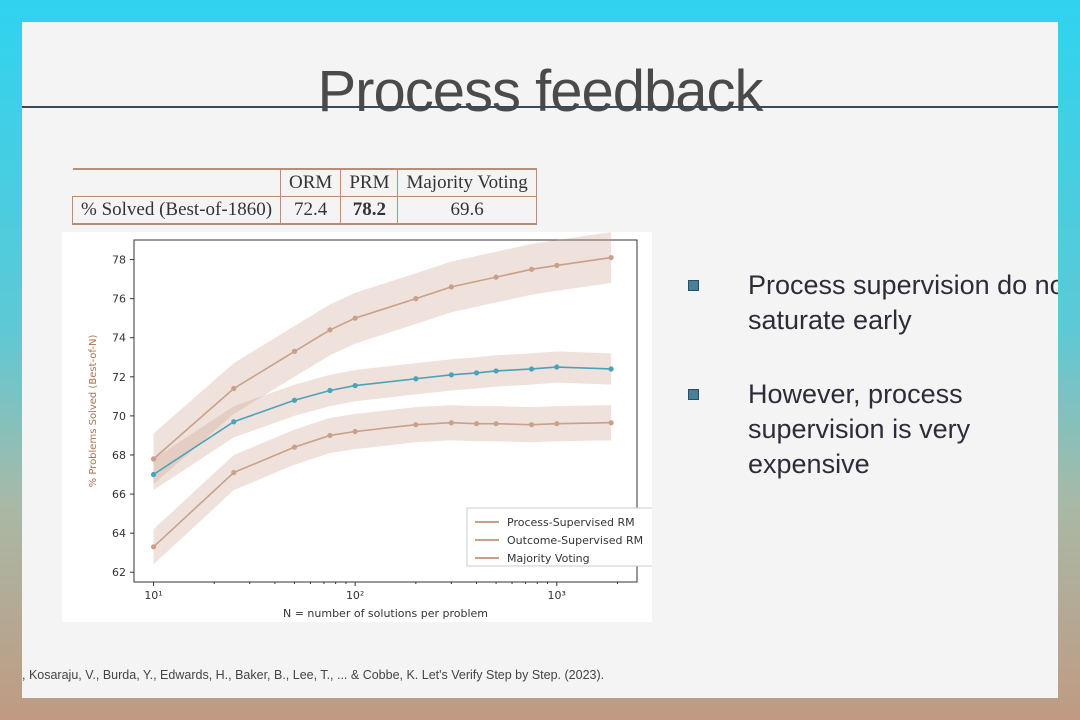  Describe the element at coordinates (385, 613) in the screenshot. I see `x-axis-label: N = number of solutions per problem` at that location.